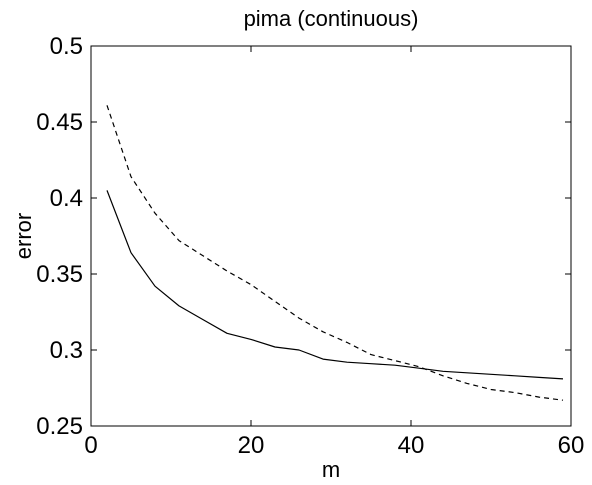 This screenshot has height=485, width=592. Describe the element at coordinates (331, 469) in the screenshot. I see `x-axis-label: m` at that location.